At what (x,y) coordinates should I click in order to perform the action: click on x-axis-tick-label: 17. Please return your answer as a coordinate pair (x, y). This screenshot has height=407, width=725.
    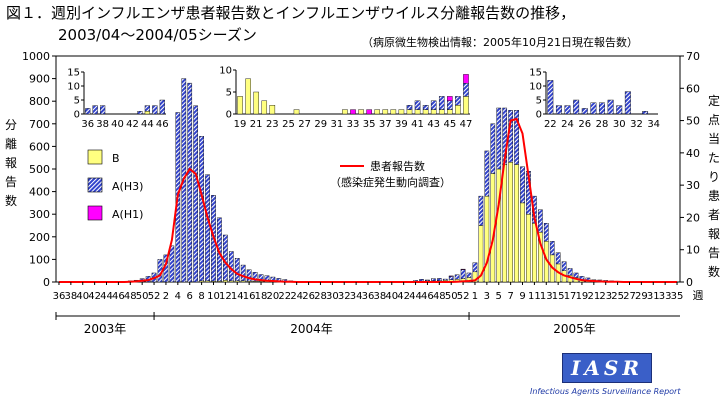
    Looking at the image, I should click on (570, 296).